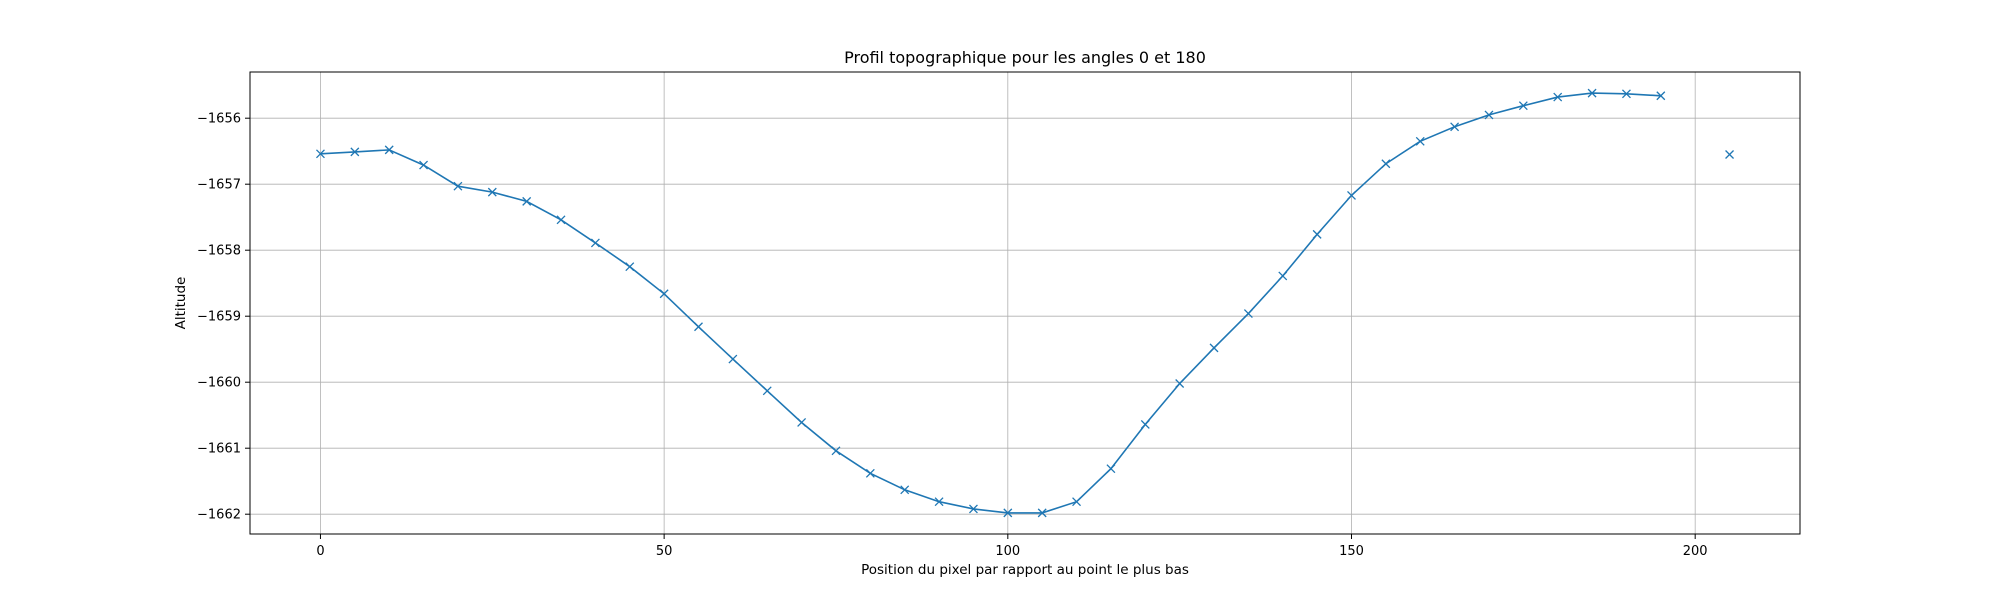 The width and height of the screenshot is (2000, 600). What do you see at coordinates (219, 449) in the screenshot?
I see `y-tick-label: −1661` at bounding box center [219, 449].